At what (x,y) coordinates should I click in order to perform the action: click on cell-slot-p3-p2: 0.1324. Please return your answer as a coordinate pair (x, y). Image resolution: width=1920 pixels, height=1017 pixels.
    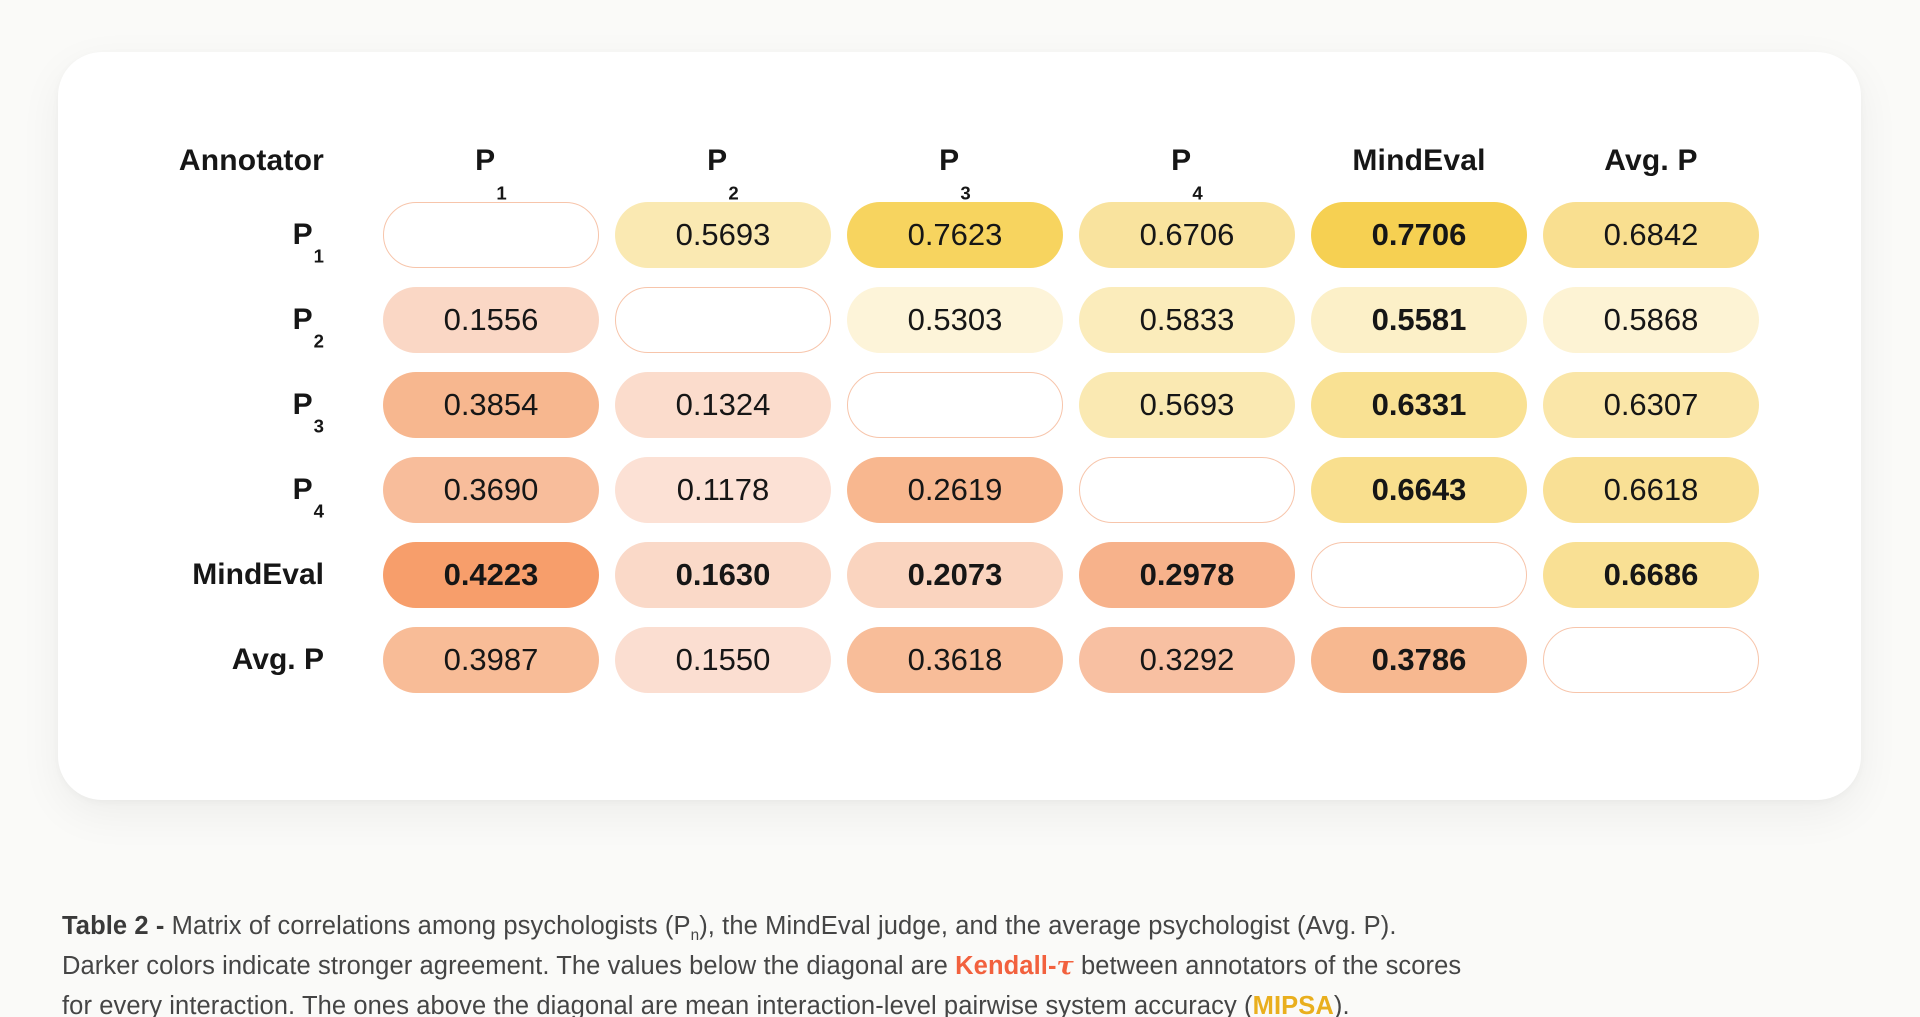
    Looking at the image, I should click on (723, 404).